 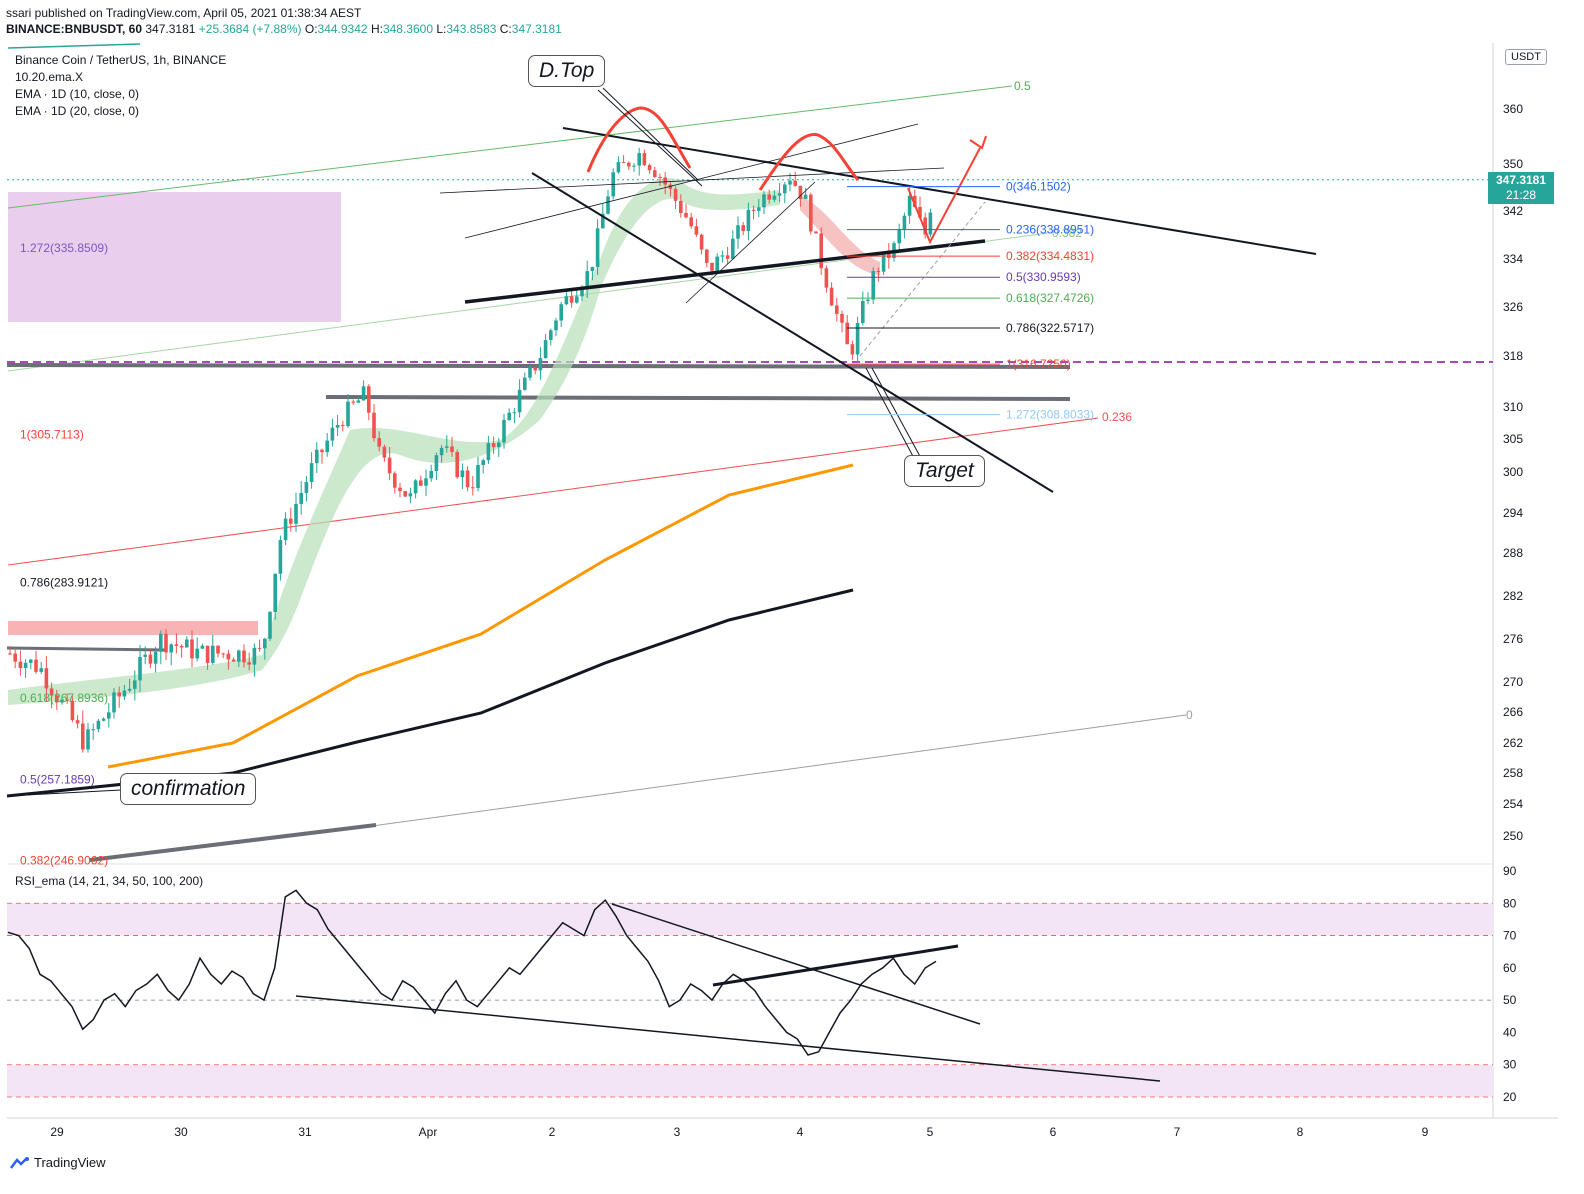 What do you see at coordinates (250, 29) in the screenshot?
I see `price-change: +25.3684 (+7.88%)` at bounding box center [250, 29].